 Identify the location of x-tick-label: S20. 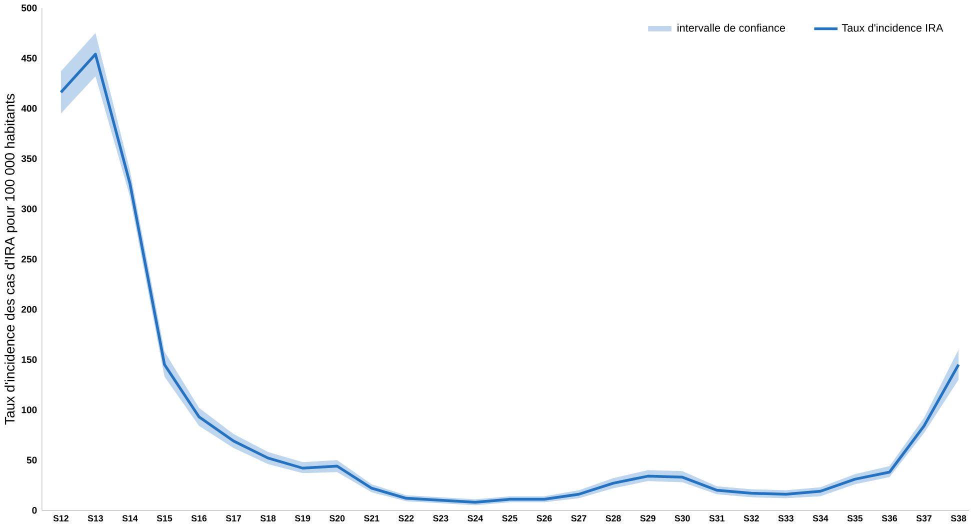
(337, 518).